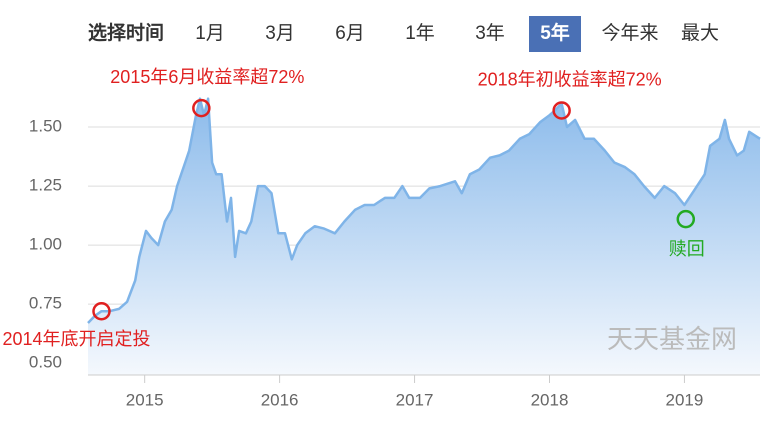 The image size is (780, 434). Describe the element at coordinates (45, 303) in the screenshot. I see `y-tick-label: 0.75` at that location.